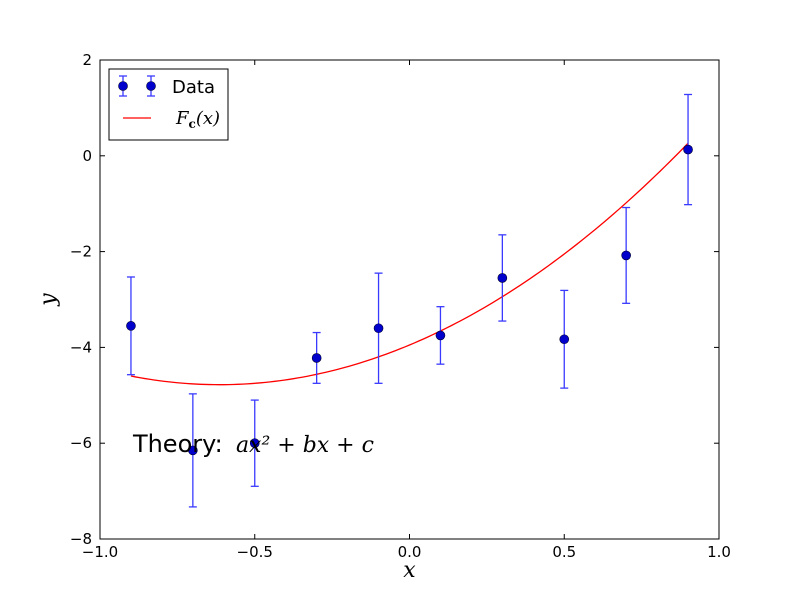 Image resolution: width=800 pixels, height=600 pixels. Describe the element at coordinates (81, 443) in the screenshot. I see `y-tick-label: −6` at that location.